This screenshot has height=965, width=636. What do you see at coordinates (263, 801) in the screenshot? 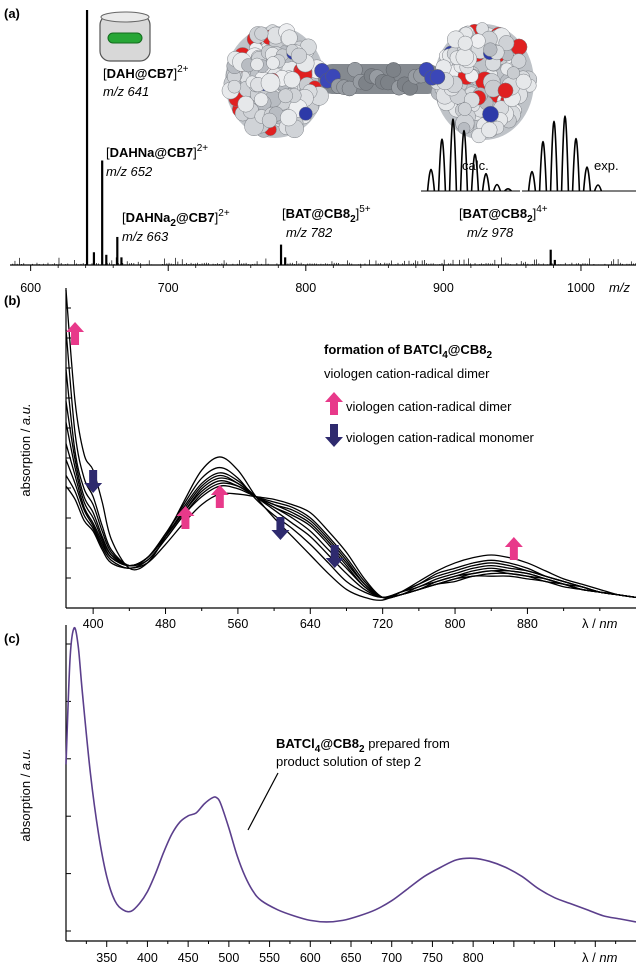
I see `c-annotation-pointer` at bounding box center [263, 801].